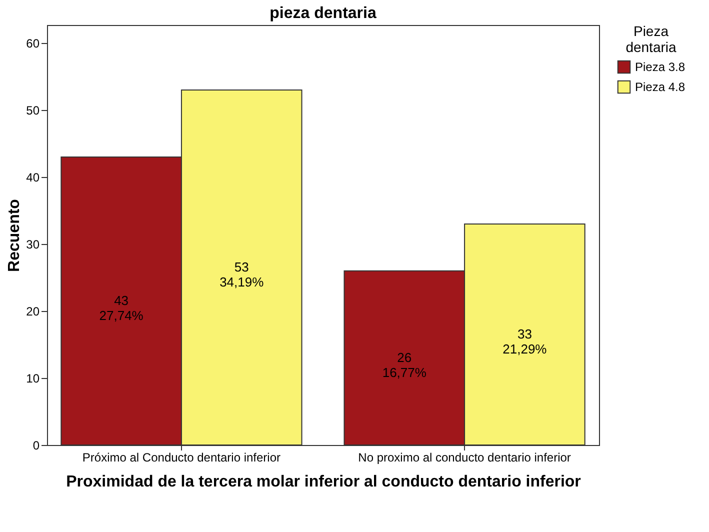  I want to click on legend-title: Pieza dentaria, so click(651, 39).